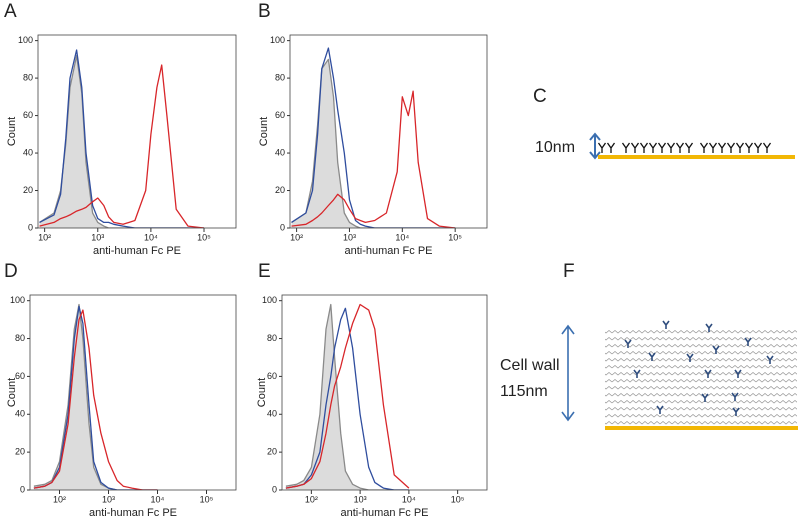 This screenshot has height=528, width=800. What do you see at coordinates (530, 365) in the screenshot?
I see `thickness-title: Cell wall` at bounding box center [530, 365].